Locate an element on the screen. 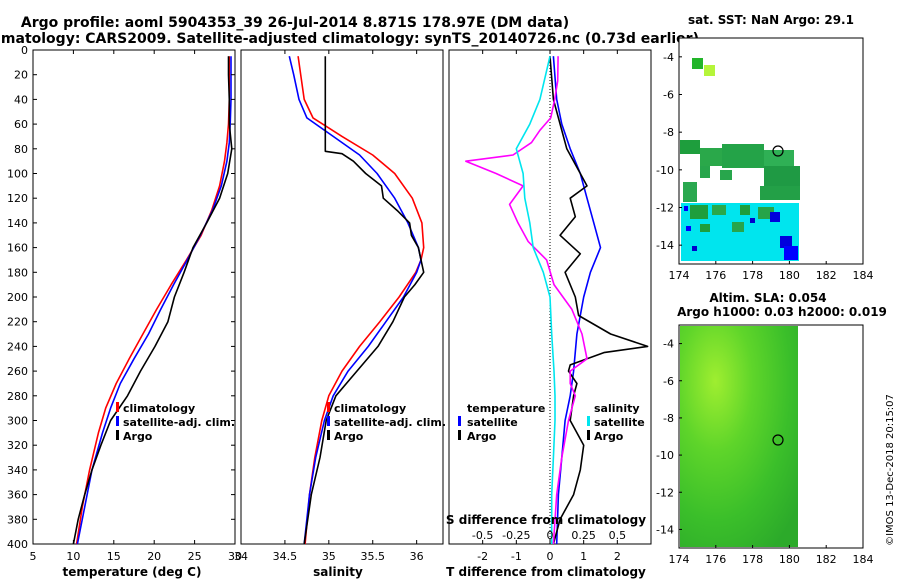  diff-legend-swatch-s-argo is located at coordinates (588, 435).